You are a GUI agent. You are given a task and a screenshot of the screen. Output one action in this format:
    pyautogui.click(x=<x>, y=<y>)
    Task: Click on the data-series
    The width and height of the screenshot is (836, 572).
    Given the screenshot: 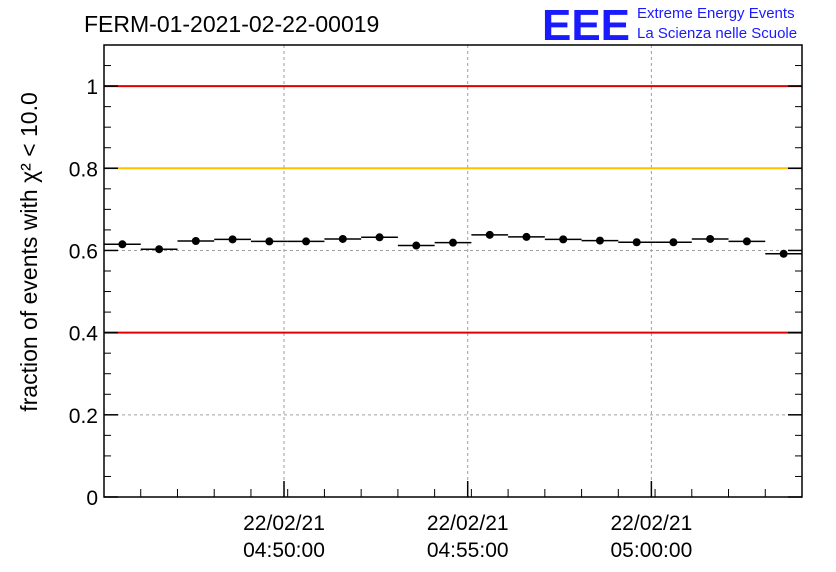 What is the action you would take?
    pyautogui.click(x=453, y=244)
    